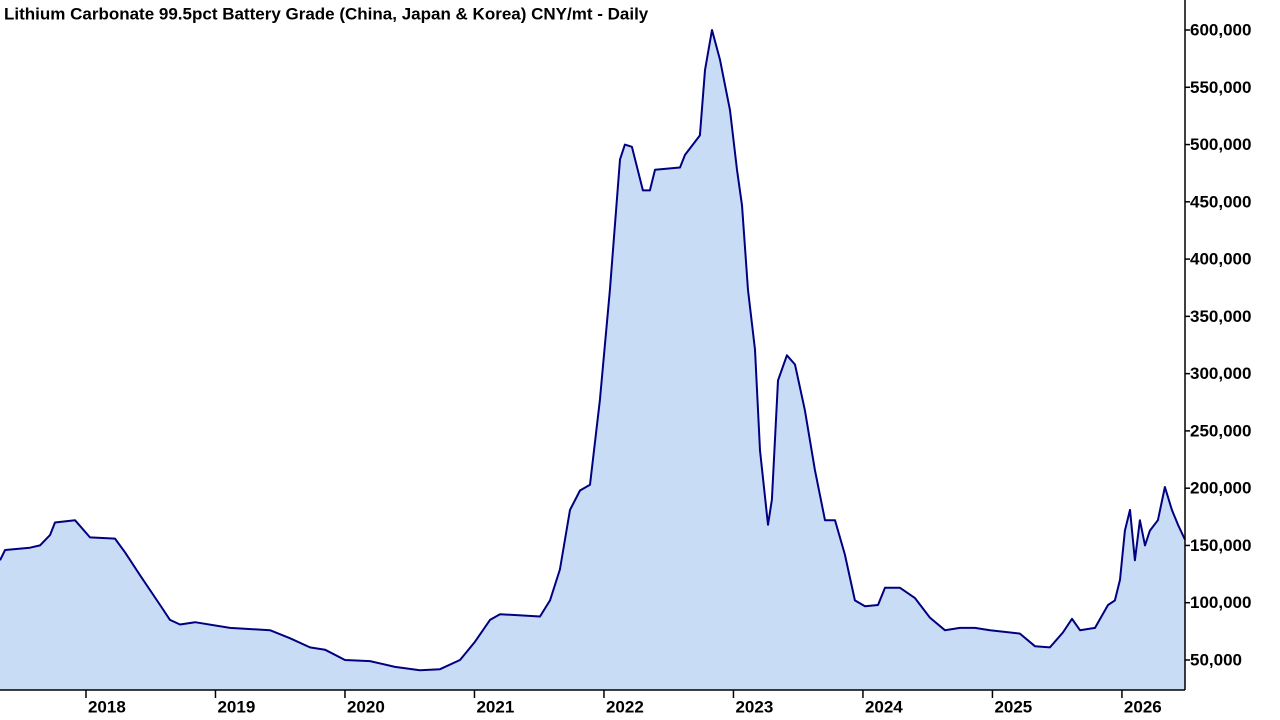 The image size is (1280, 720). What do you see at coordinates (495, 706) in the screenshot?
I see `x-tick-label: 2021` at bounding box center [495, 706].